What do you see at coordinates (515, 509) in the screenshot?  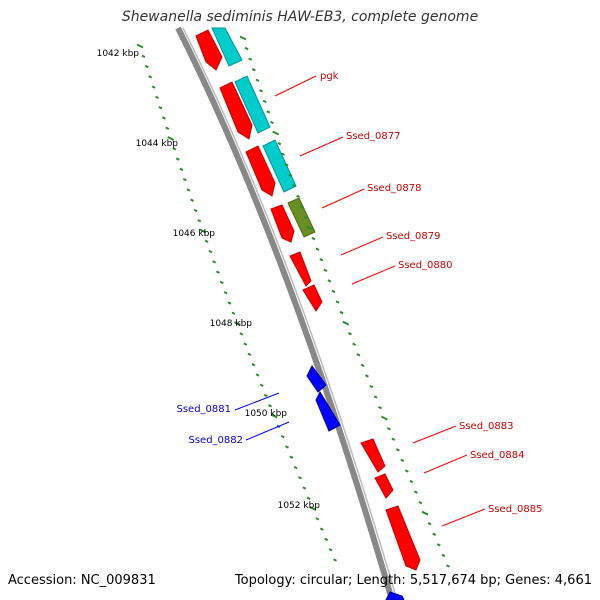 I see `gene-label-ssed-0885: Ssed_0885` at bounding box center [515, 509].